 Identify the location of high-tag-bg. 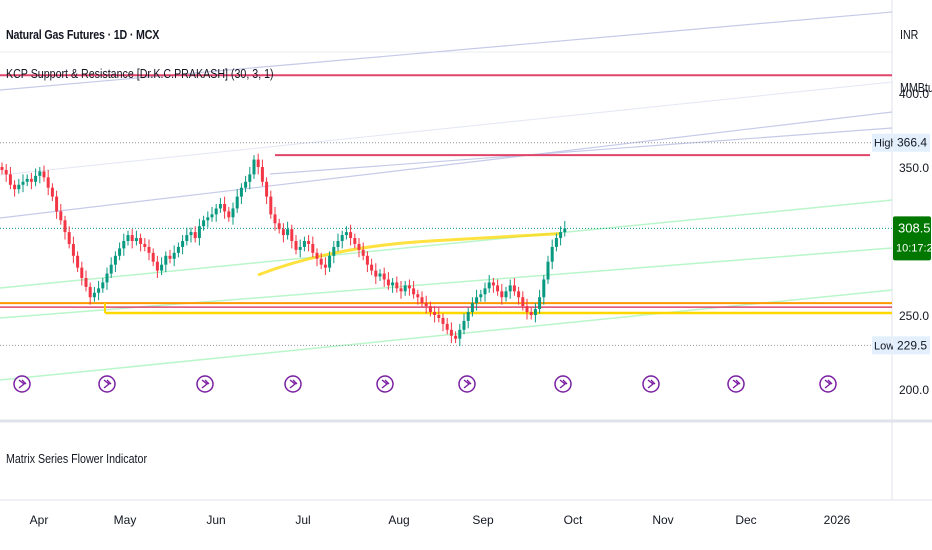
(882, 142).